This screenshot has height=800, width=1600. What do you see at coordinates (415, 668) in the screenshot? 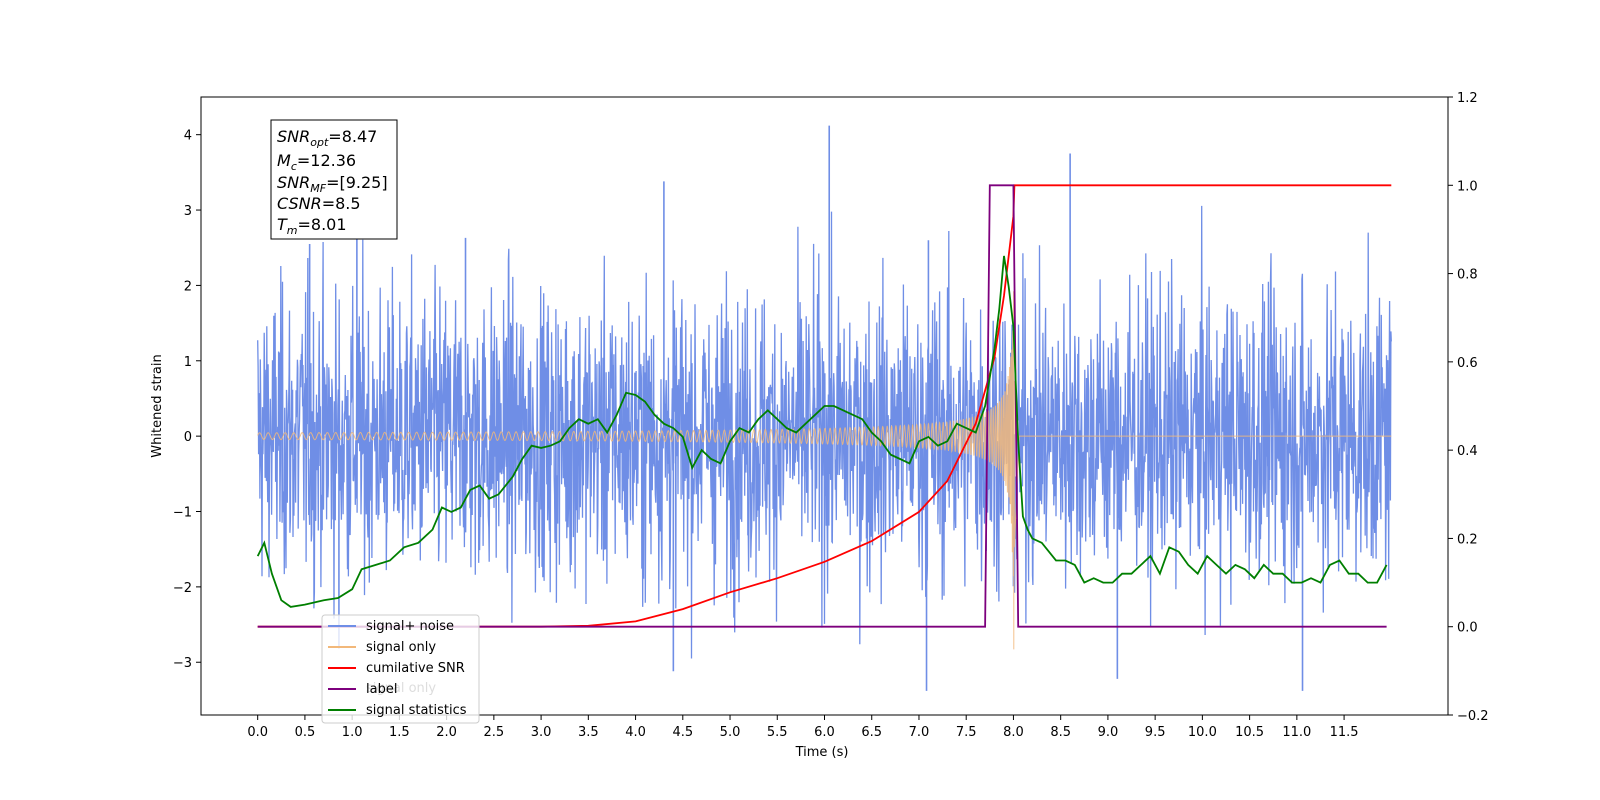
I see `legend-label-cumulative-snr: cumilative SNR` at bounding box center [415, 668].